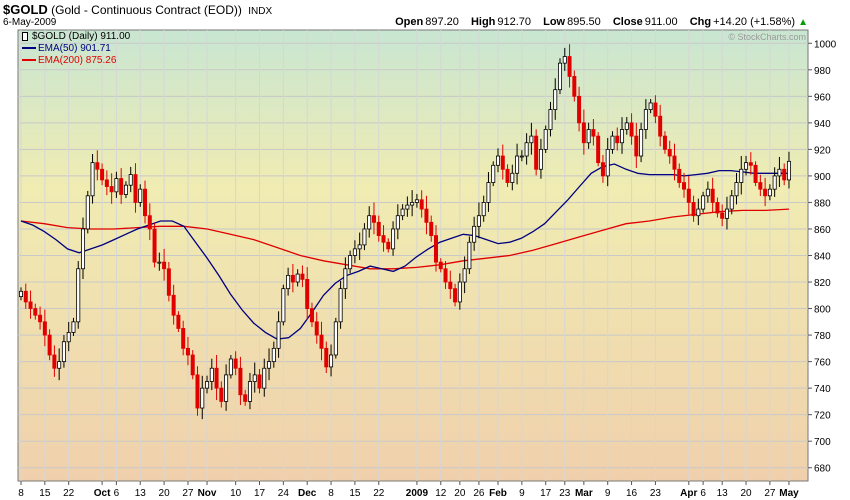 Image resolution: width=850 pixels, height=500 pixels. I want to click on chg-value: +14.20 (+1.58%), so click(754, 22).